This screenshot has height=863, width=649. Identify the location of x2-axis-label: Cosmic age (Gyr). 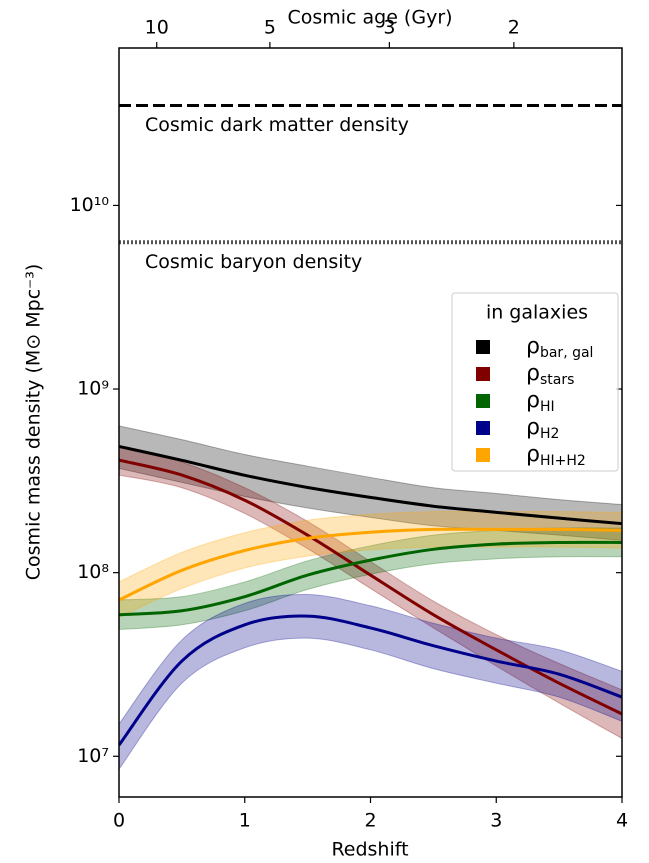
(369, 18).